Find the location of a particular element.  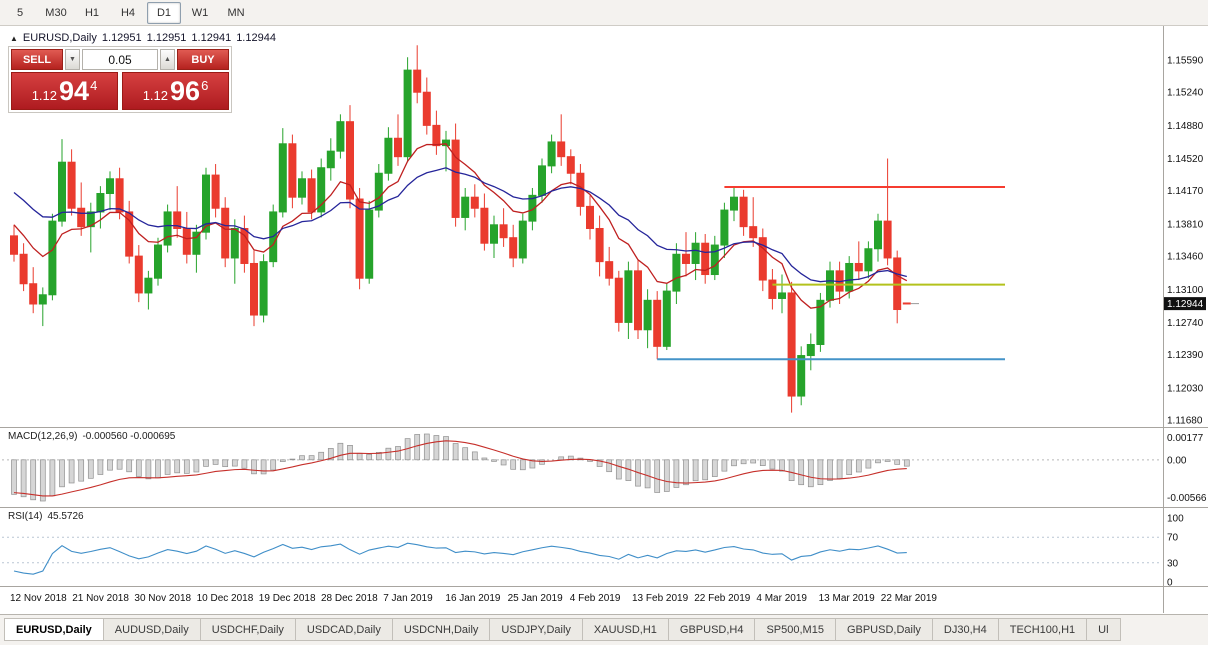

chart-tab-usdchf-daily: USDCHF,Daily is located at coordinates (248, 629).